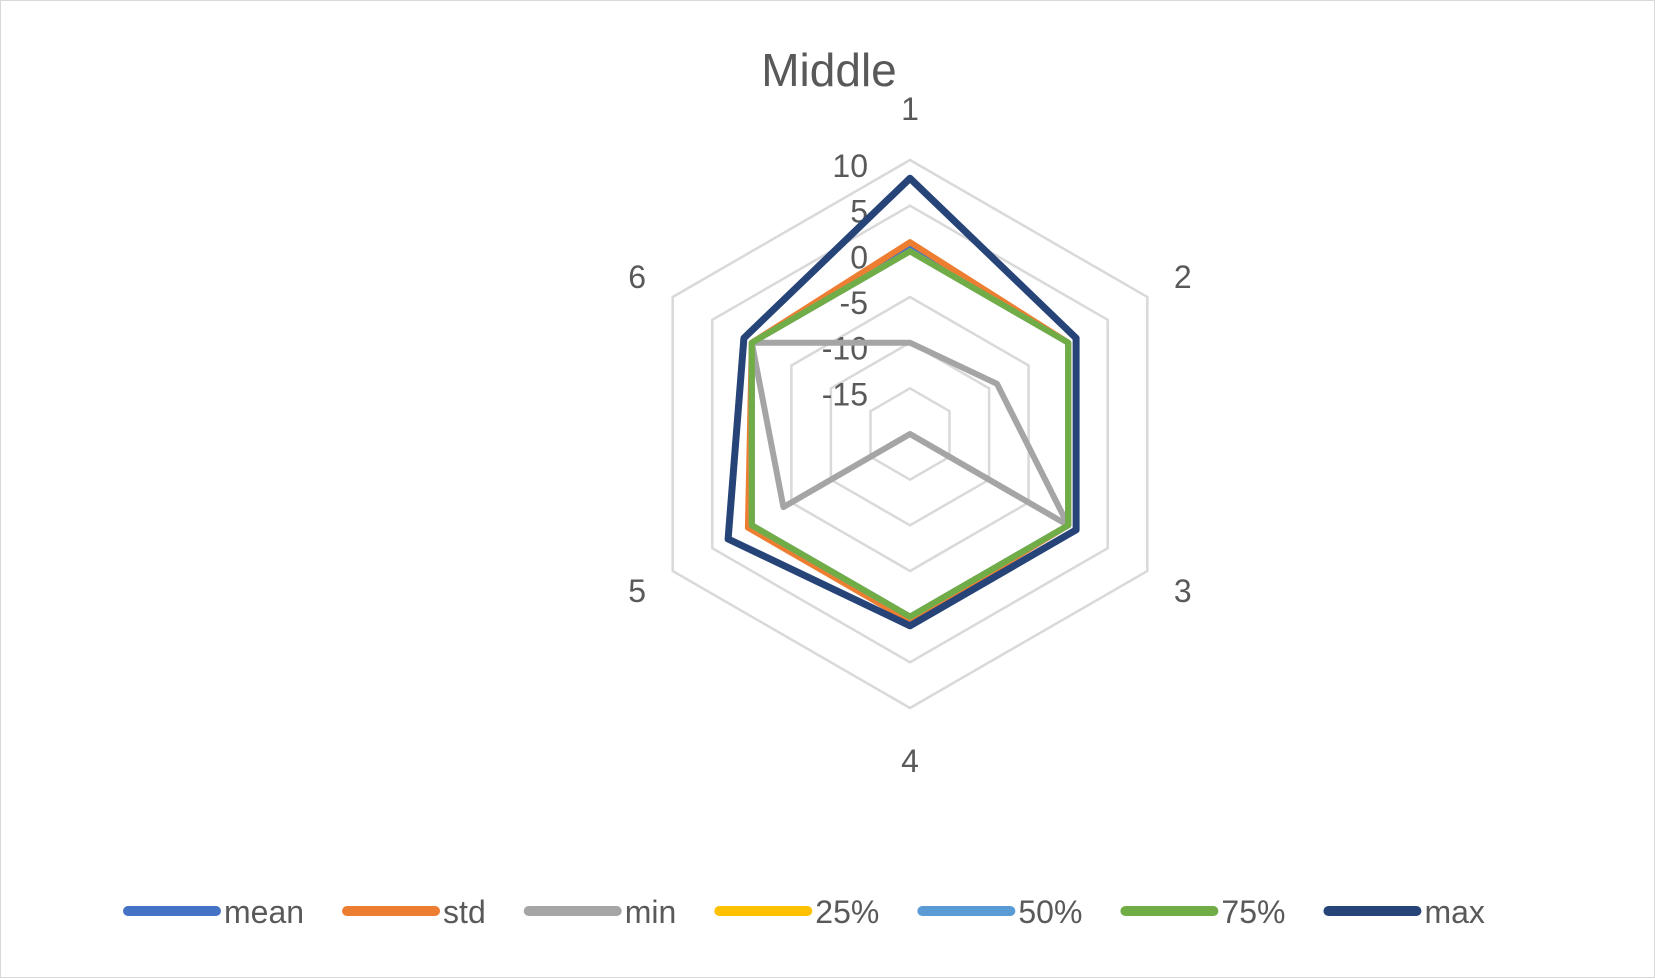 This screenshot has width=1655, height=979. Describe the element at coordinates (264, 912) in the screenshot. I see `legend-label: mean` at that location.